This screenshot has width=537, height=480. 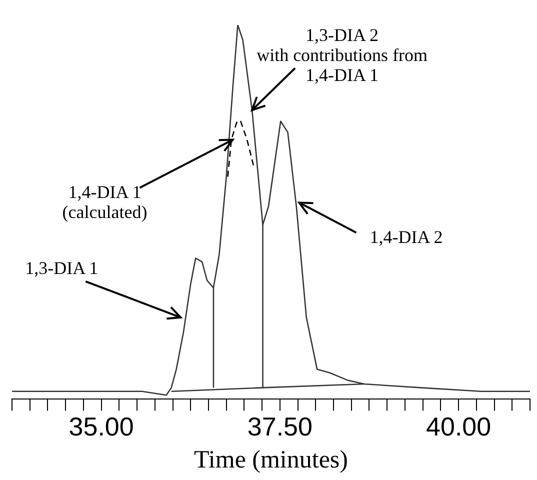 I want to click on x-tick-label: 35.00, so click(x=101, y=427).